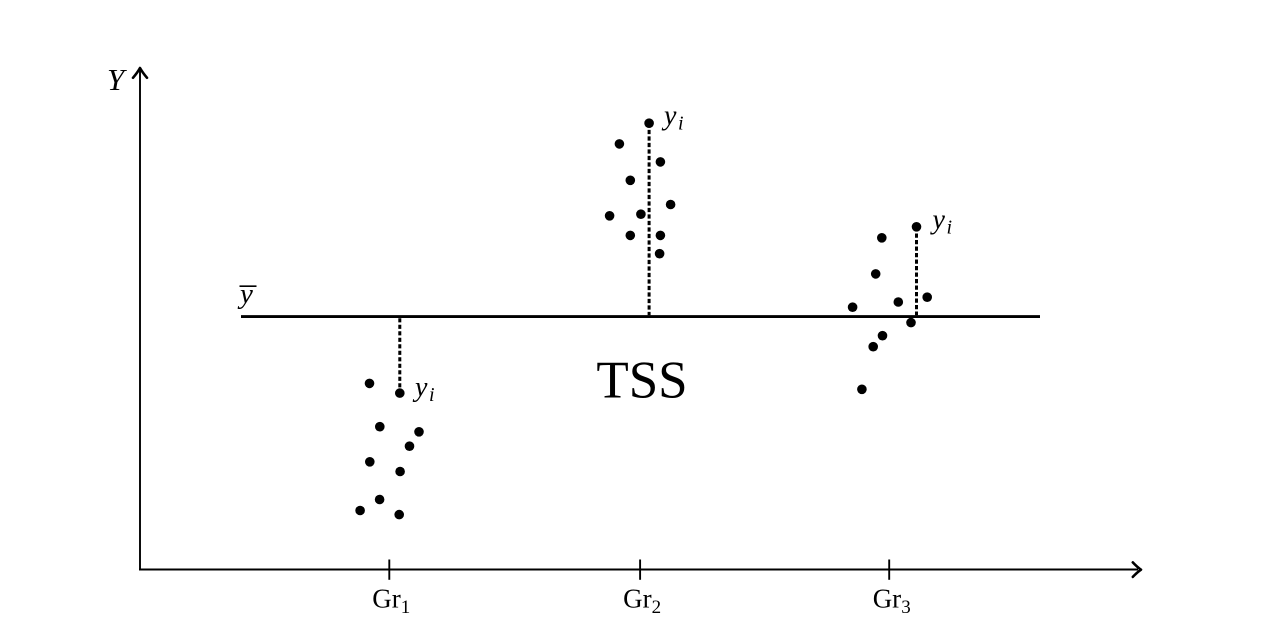 This screenshot has height=640, width=1280. Describe the element at coordinates (641, 381) in the screenshot. I see `svg-text: TSS` at that location.